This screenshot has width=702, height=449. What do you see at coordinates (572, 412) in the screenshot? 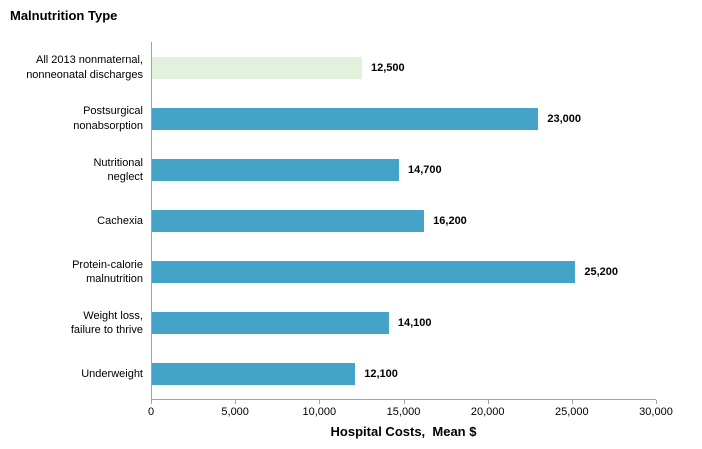
I see `tick-label: 25,000` at bounding box center [572, 412].